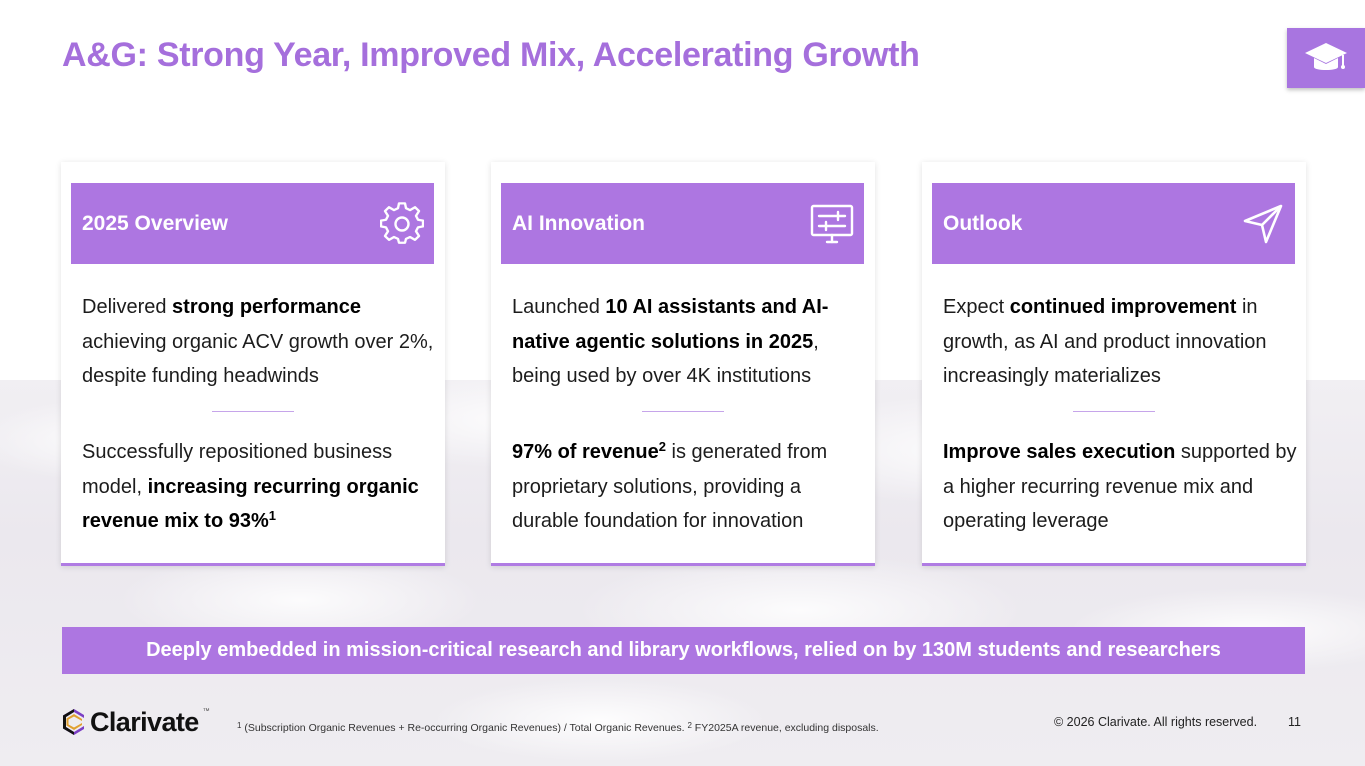 The image size is (1365, 766). What do you see at coordinates (1263, 224) in the screenshot?
I see `send-arrow-icon` at bounding box center [1263, 224].